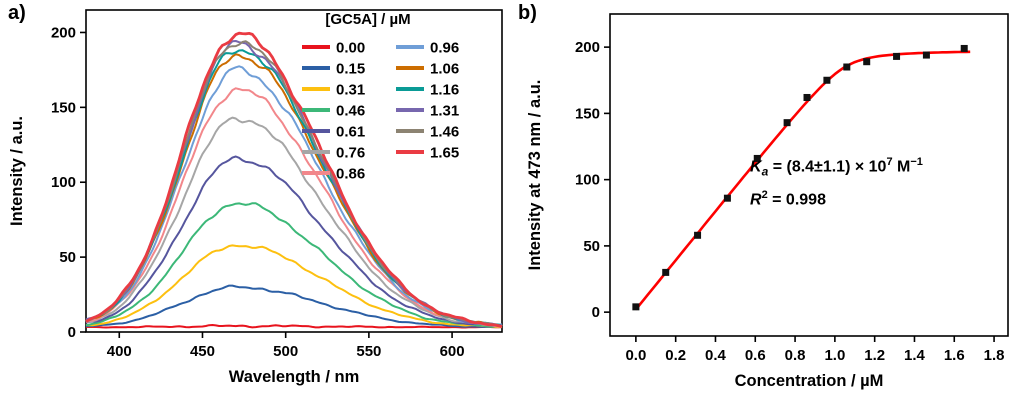  Describe the element at coordinates (367, 19) in the screenshot. I see `legend-title: [GC5A] / µM` at that location.